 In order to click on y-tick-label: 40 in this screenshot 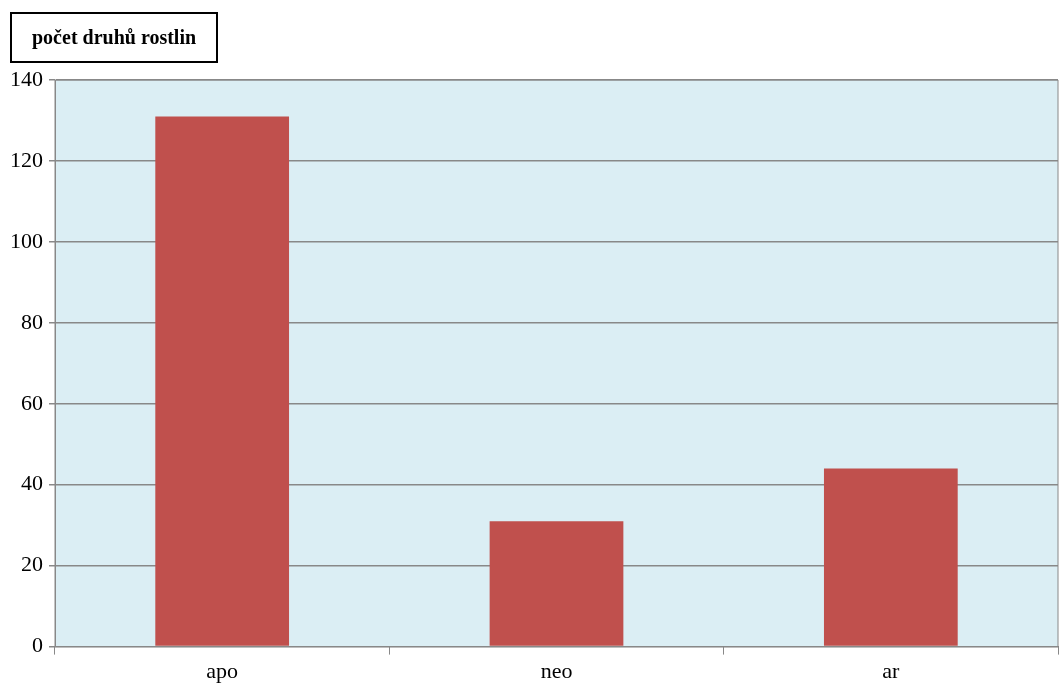, I will do `click(32, 483)`.